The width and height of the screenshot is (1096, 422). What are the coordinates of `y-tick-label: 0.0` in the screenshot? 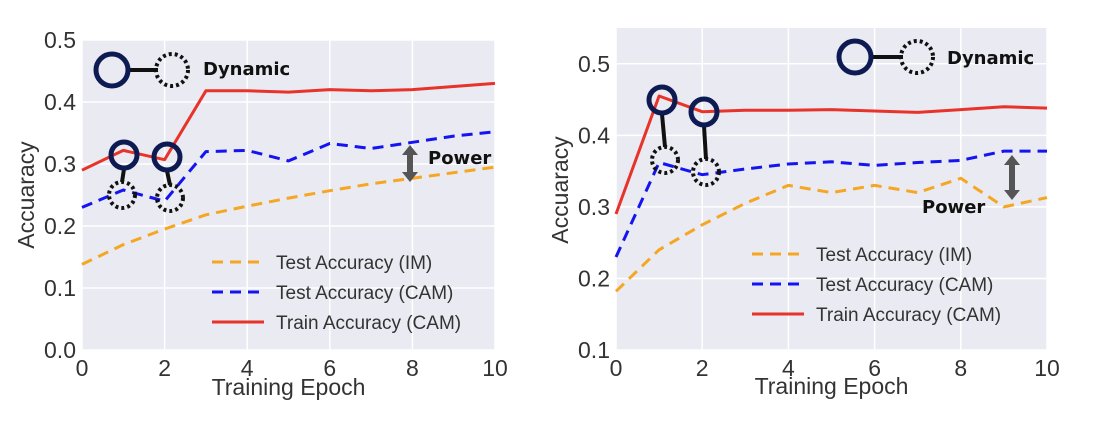 It's located at (60, 350).